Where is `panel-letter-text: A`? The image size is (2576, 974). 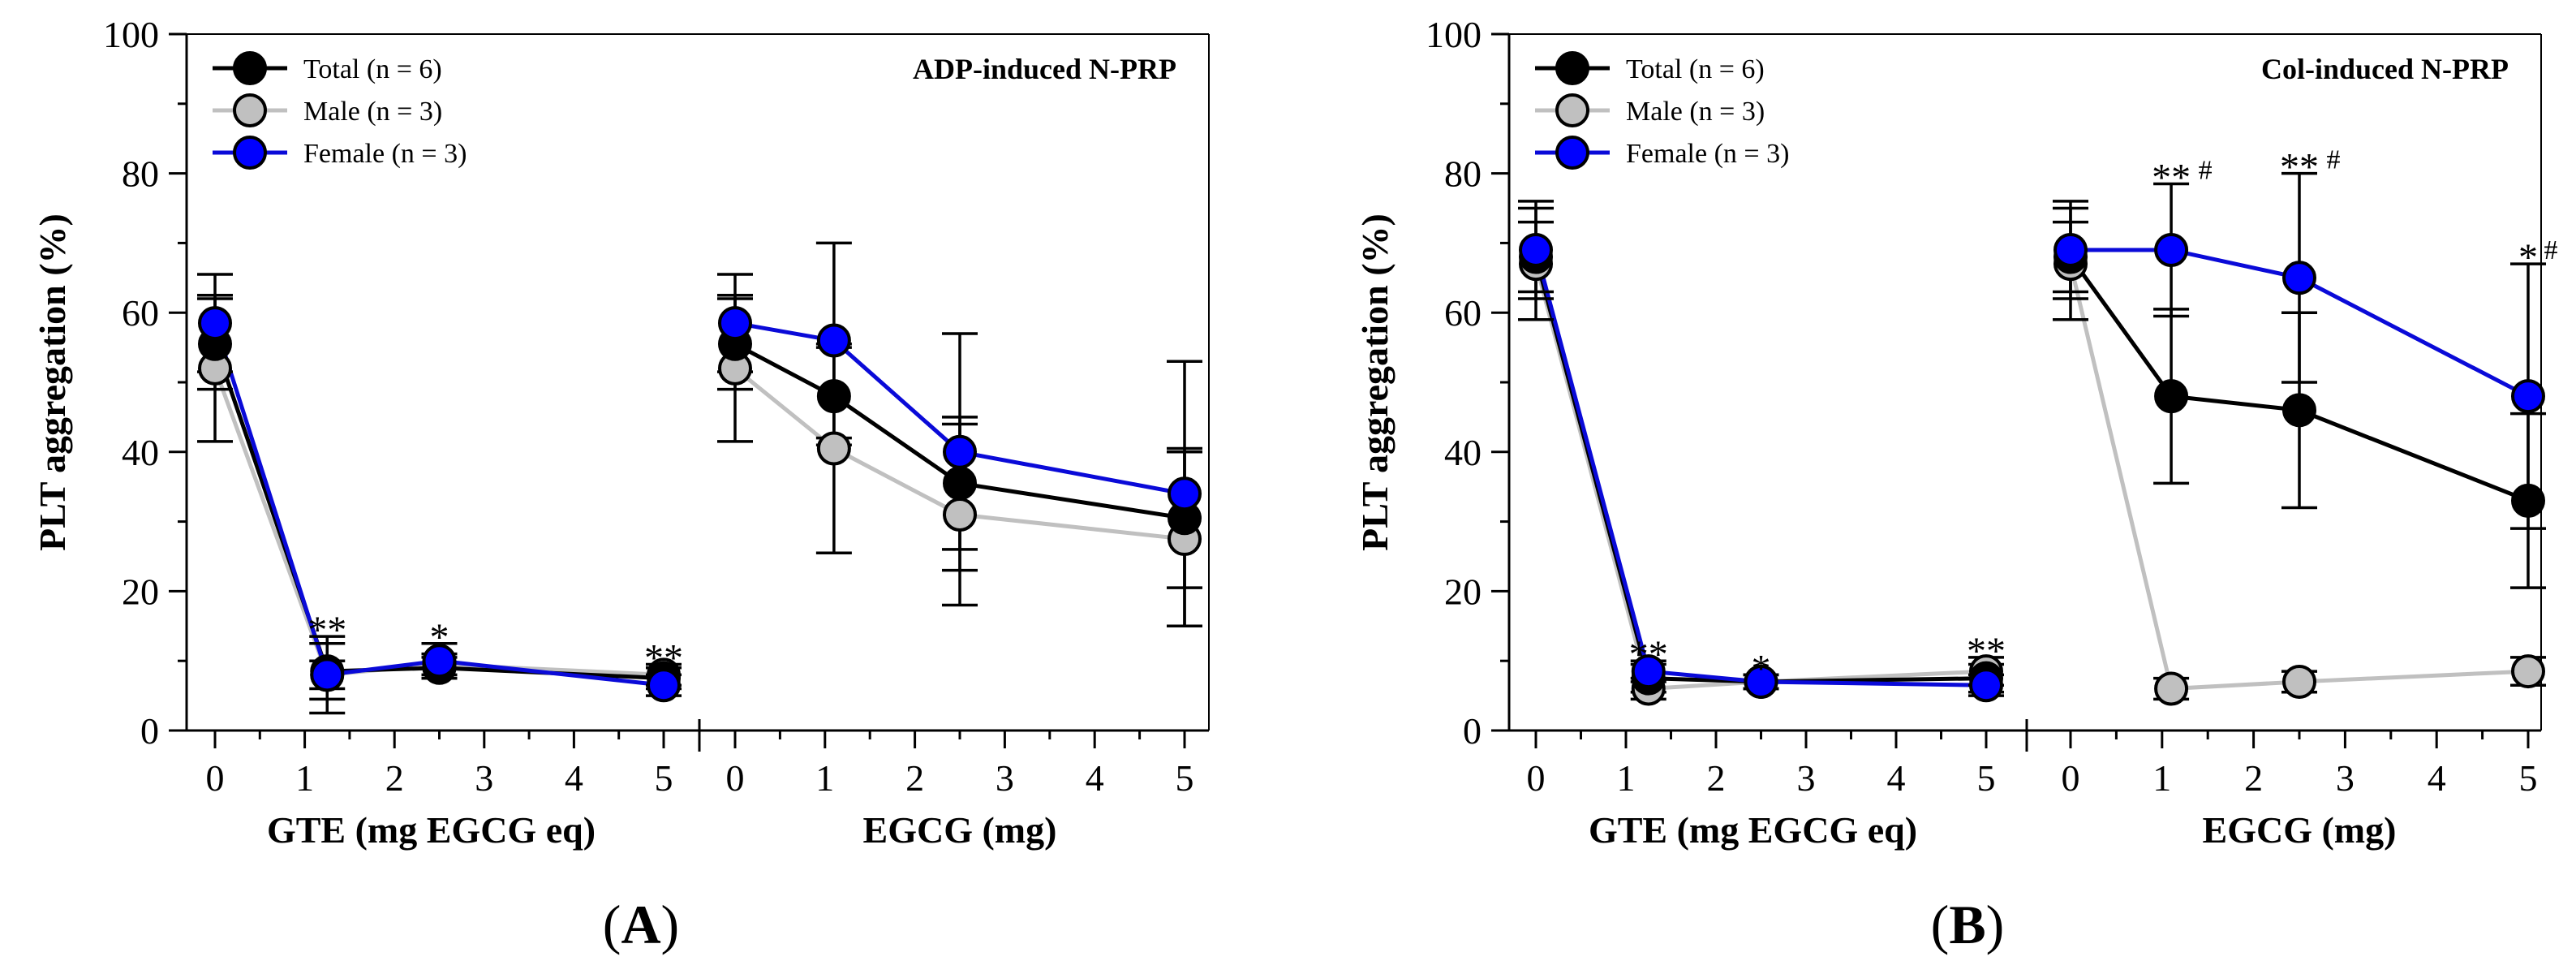 panel-letter-text: A is located at coordinates (640, 924).